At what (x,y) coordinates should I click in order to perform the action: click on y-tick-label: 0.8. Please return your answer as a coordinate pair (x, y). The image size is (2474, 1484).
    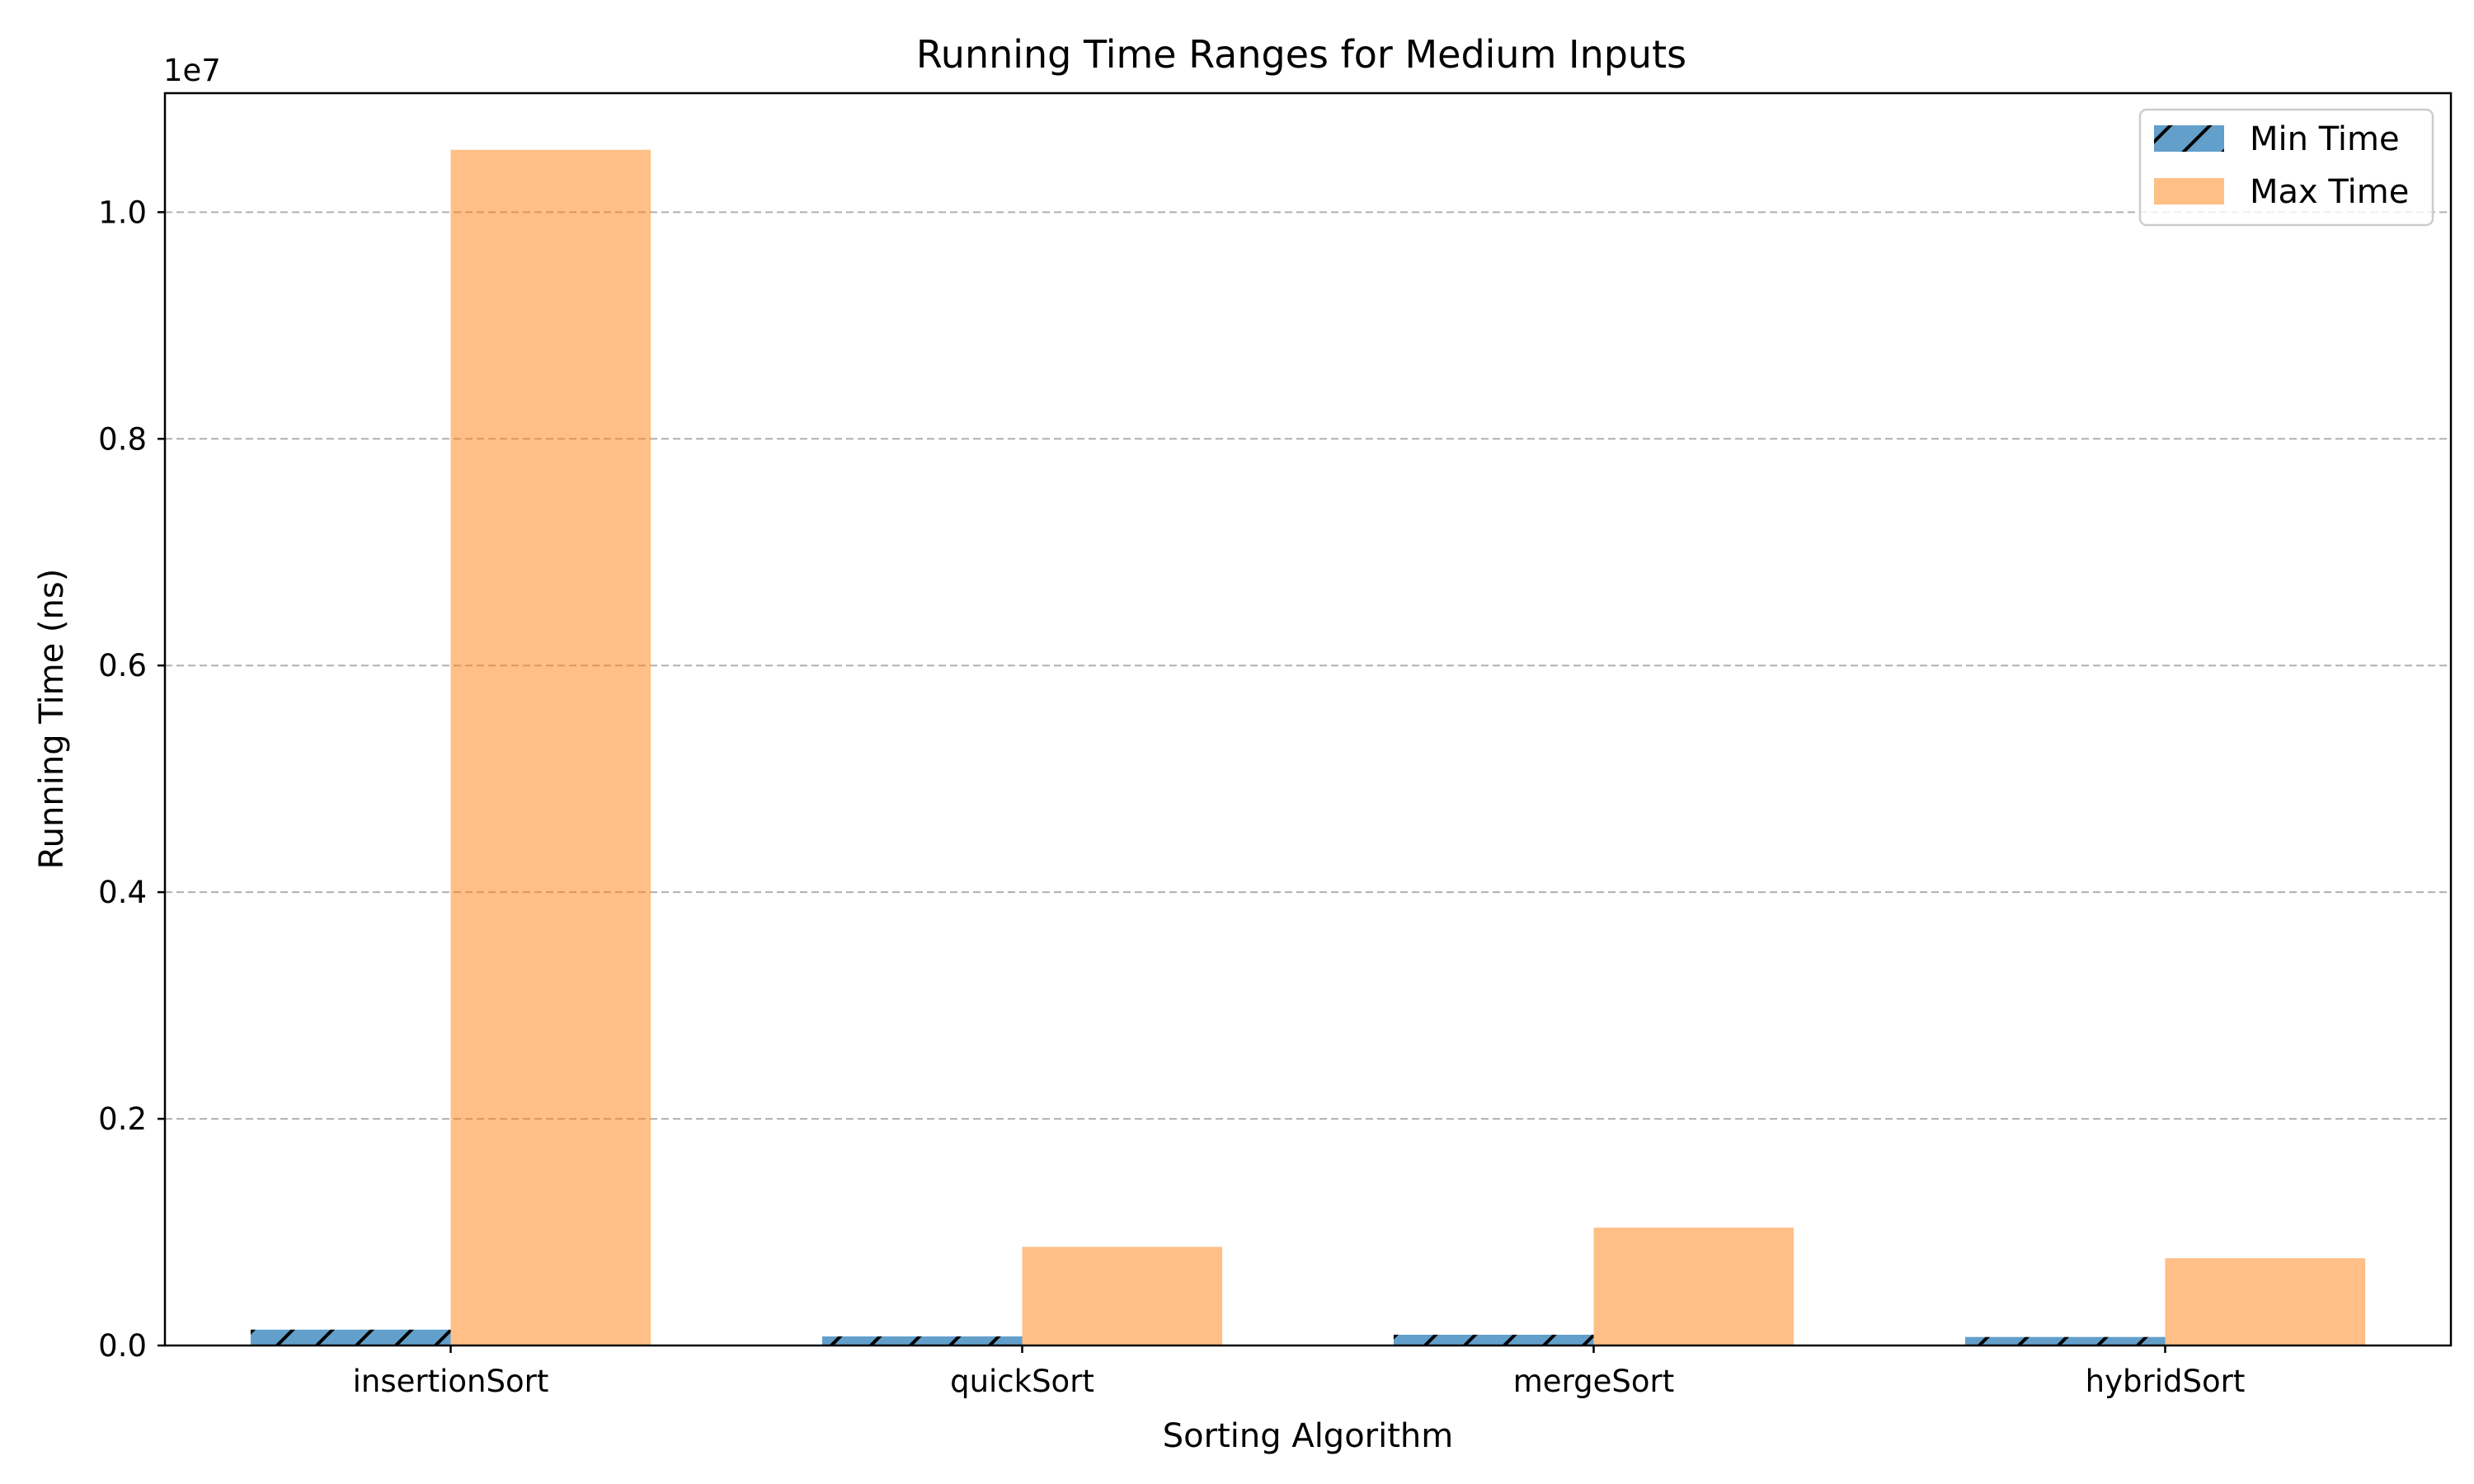
    Looking at the image, I should click on (122, 439).